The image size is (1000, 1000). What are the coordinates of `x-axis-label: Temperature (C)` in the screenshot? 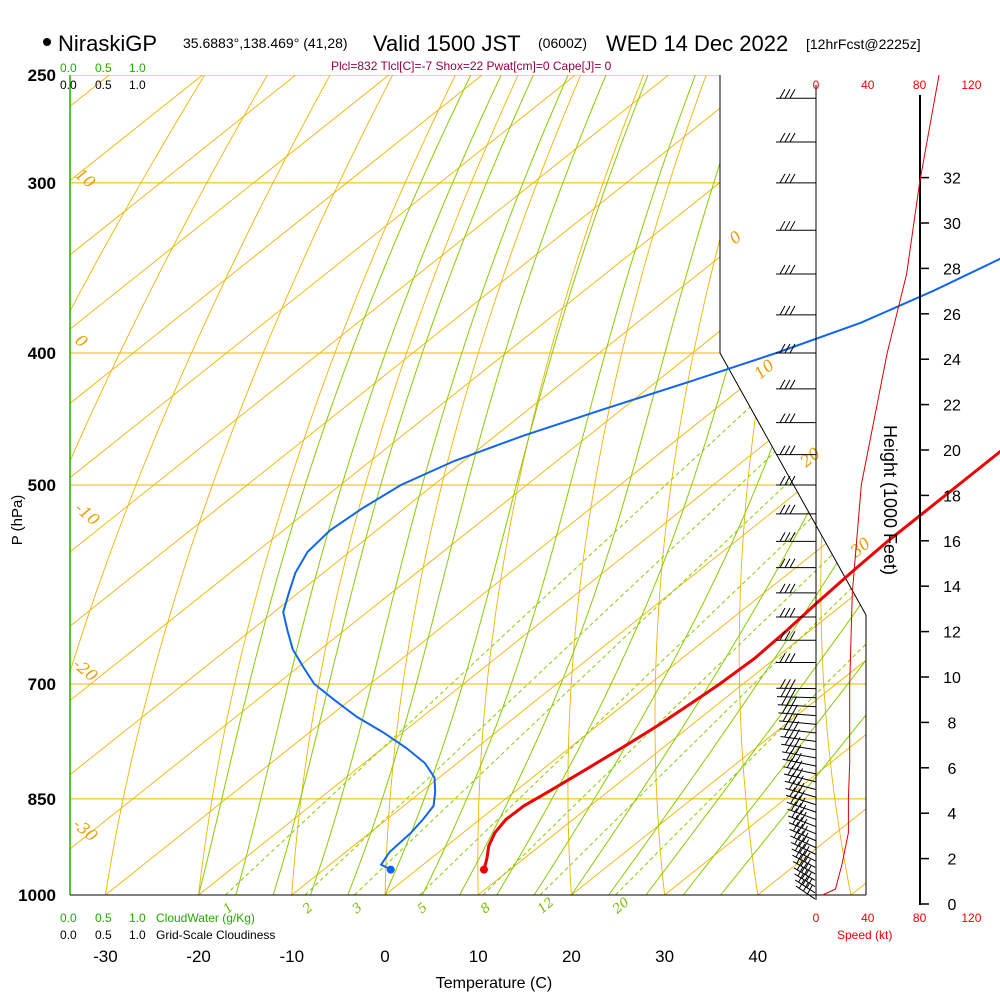 It's located at (494, 983).